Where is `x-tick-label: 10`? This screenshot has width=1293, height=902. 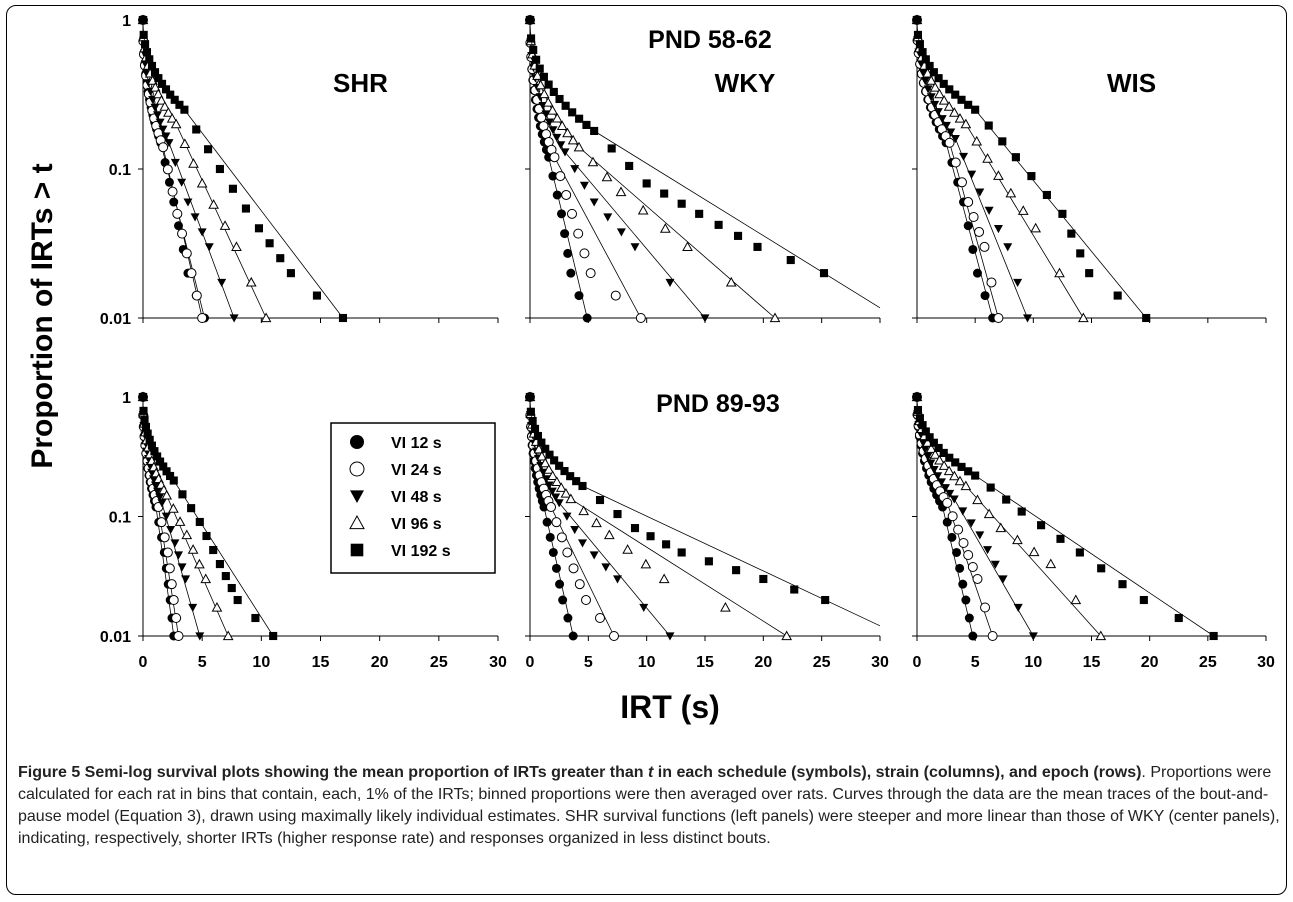
x-tick-label: 10 is located at coordinates (647, 662).